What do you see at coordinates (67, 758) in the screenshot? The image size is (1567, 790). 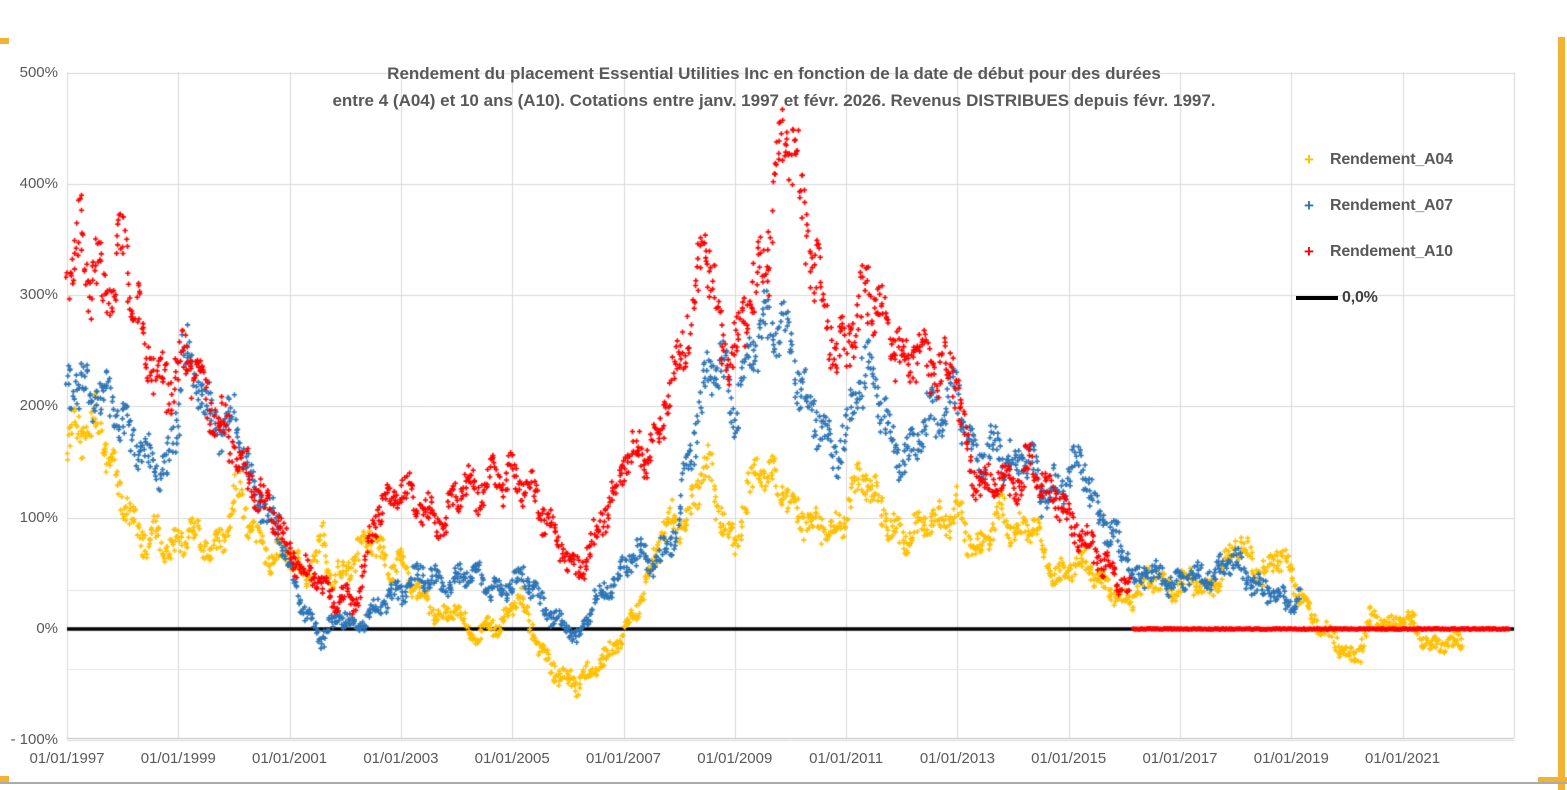 I see `x-tick-label: 01/01/1997` at bounding box center [67, 758].